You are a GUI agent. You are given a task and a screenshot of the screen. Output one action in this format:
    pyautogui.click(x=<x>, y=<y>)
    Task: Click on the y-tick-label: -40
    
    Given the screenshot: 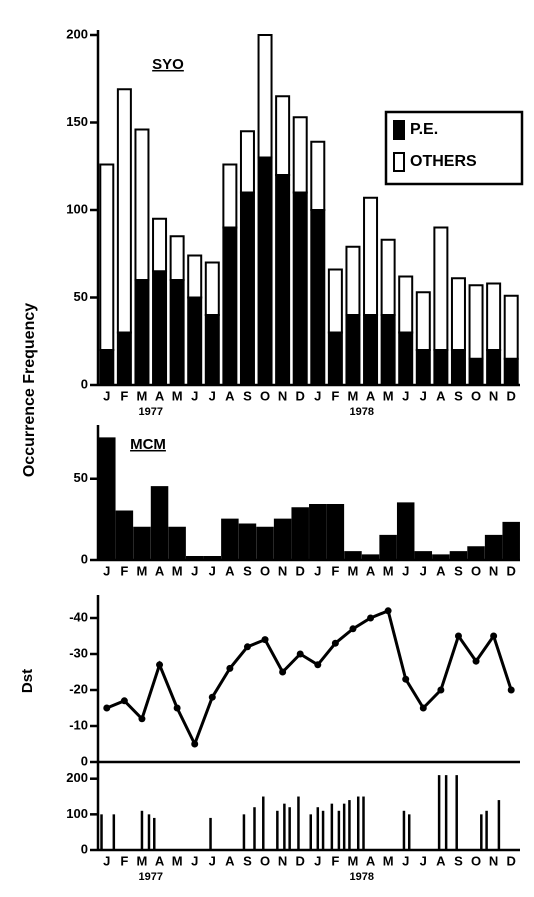 What is the action you would take?
    pyautogui.click(x=78, y=616)
    